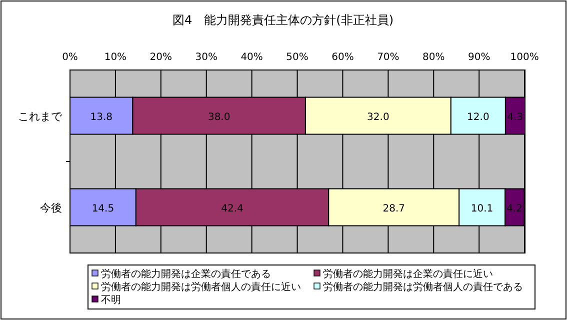 Image resolution: width=567 pixels, height=320 pixels. What do you see at coordinates (115, 57) in the screenshot?
I see `x-tick-label: 10%` at bounding box center [115, 57].